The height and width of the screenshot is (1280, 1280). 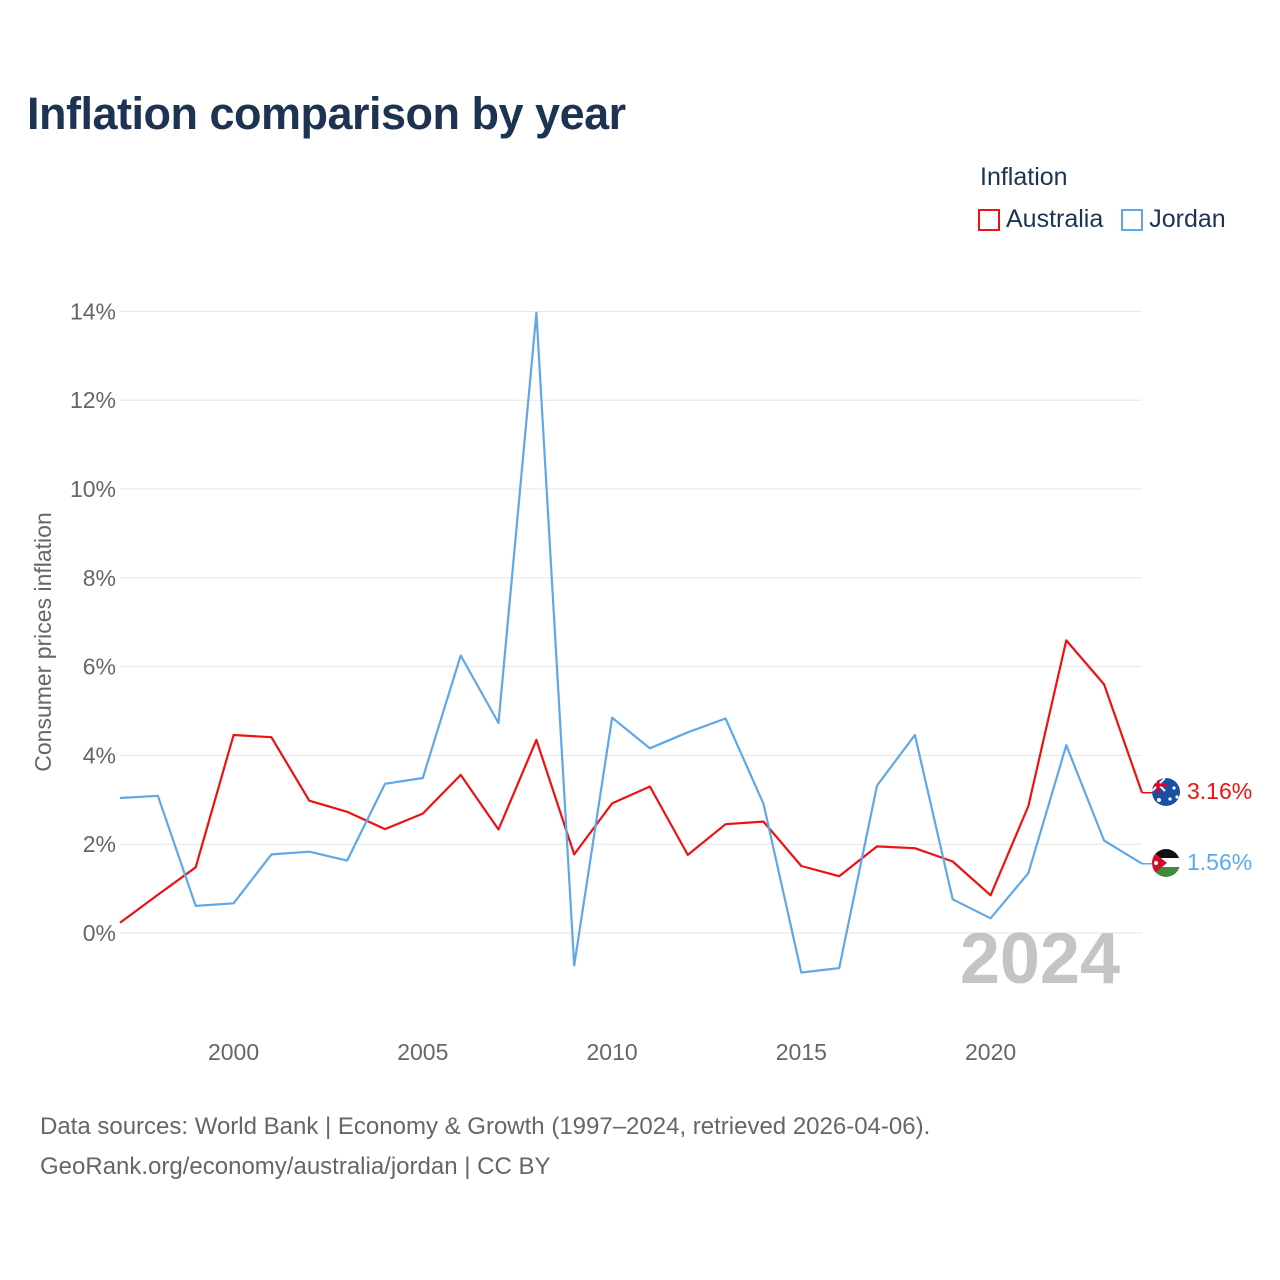 I want to click on y-tick-label: 10%, so click(x=93, y=489).